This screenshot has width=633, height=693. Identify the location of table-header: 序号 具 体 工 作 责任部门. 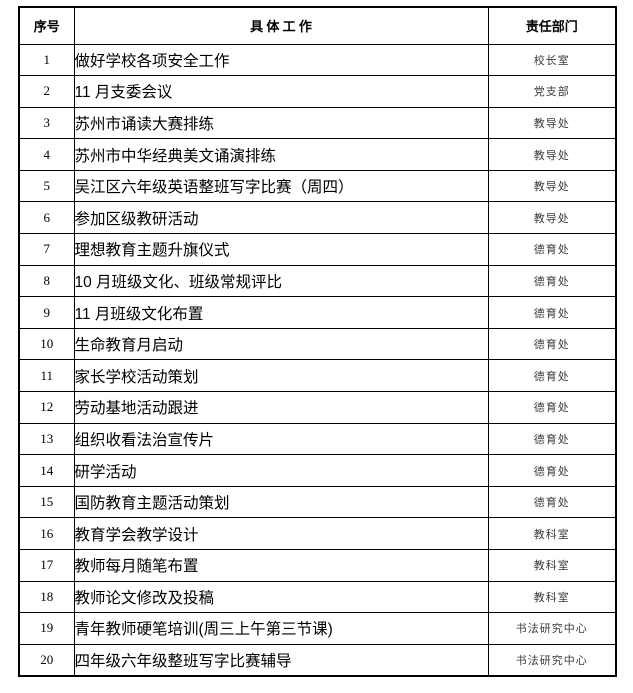
(317, 25).